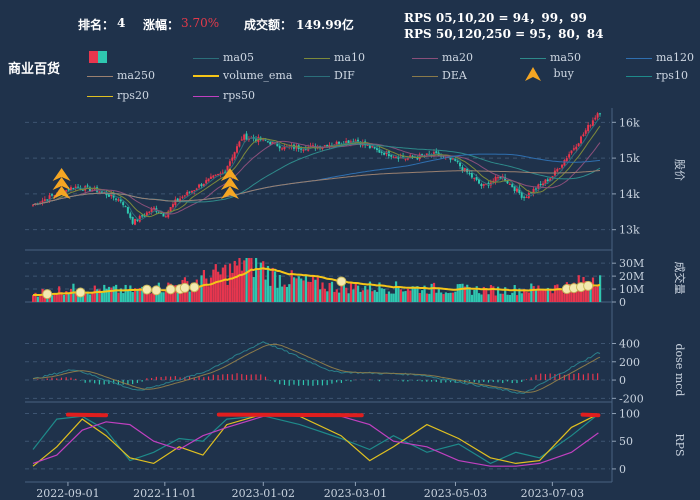  I want to click on legend-label-rps50: rps50, so click(239, 95).